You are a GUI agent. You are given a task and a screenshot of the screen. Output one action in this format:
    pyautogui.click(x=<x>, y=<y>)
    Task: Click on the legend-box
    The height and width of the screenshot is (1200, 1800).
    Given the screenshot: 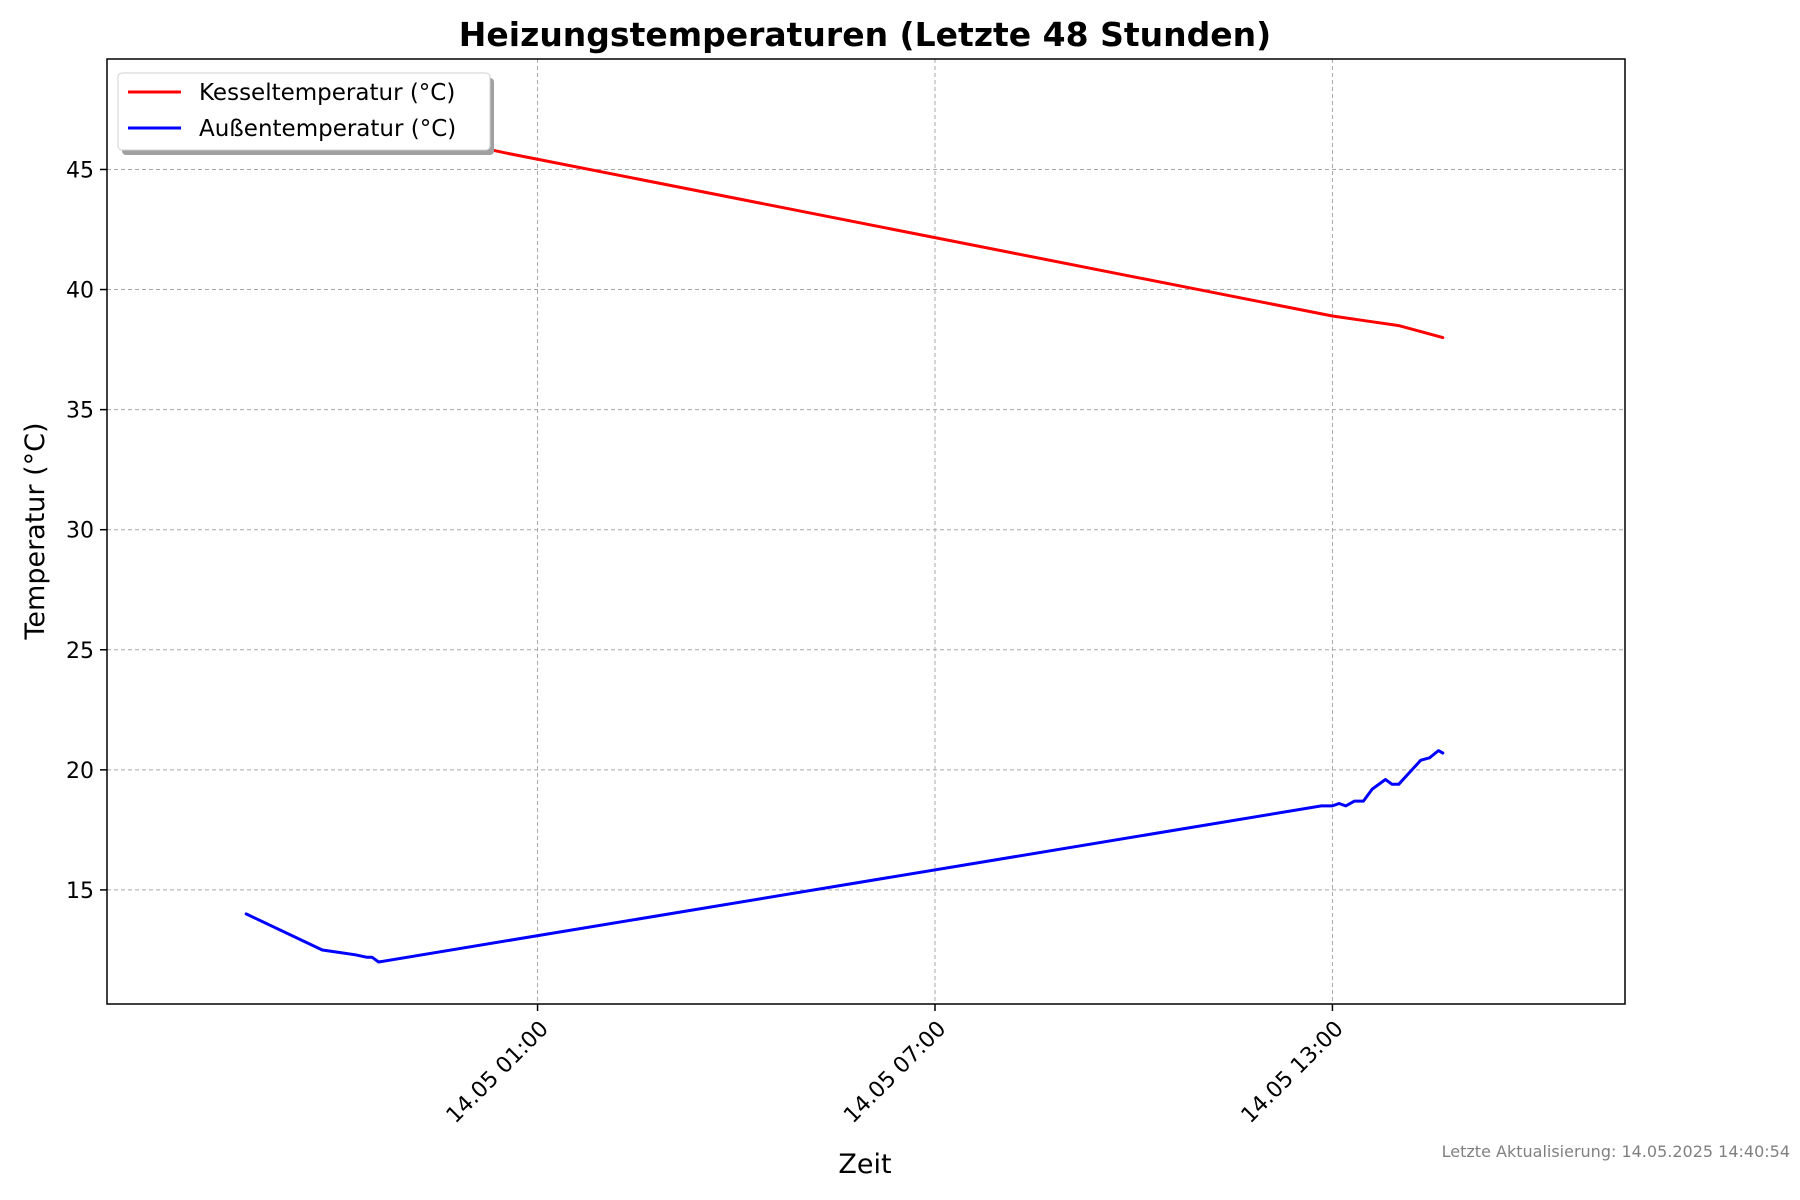 What is the action you would take?
    pyautogui.click(x=304, y=111)
    